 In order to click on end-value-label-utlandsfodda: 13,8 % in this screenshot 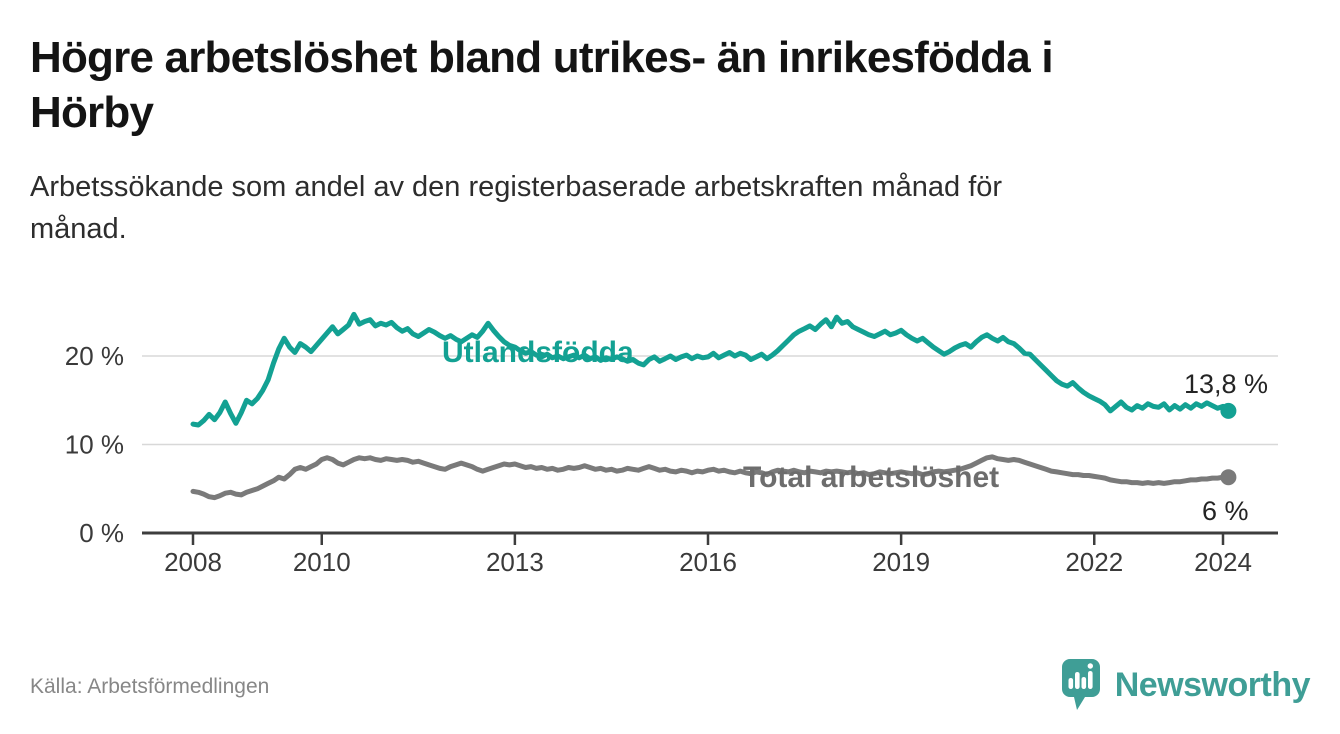, I will do `click(1226, 384)`.